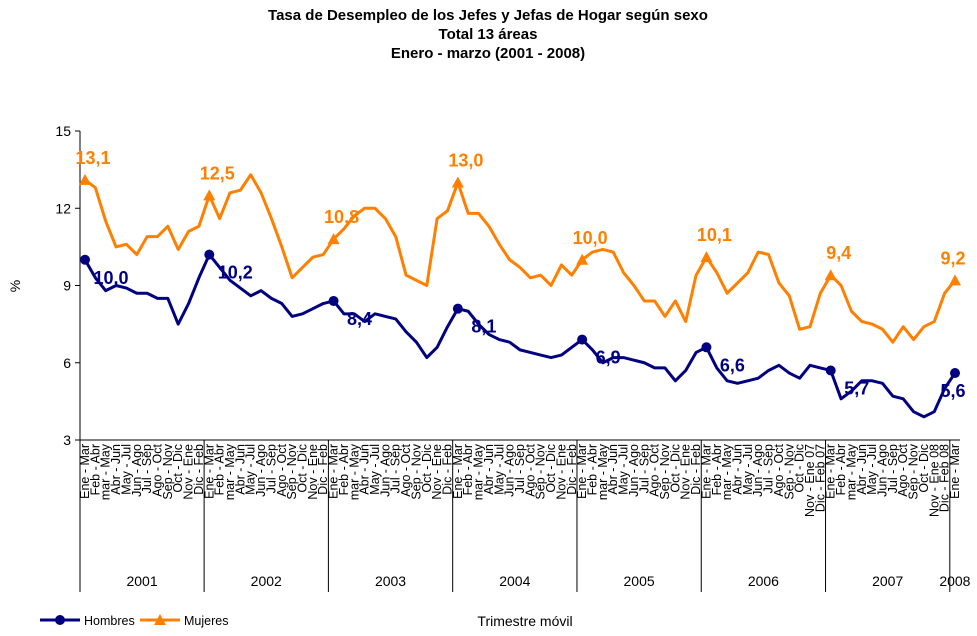 The height and width of the screenshot is (636, 977). What do you see at coordinates (488, 53) in the screenshot?
I see `chart-subtitle: Enero - marzo (2001 - 2008)` at bounding box center [488, 53].